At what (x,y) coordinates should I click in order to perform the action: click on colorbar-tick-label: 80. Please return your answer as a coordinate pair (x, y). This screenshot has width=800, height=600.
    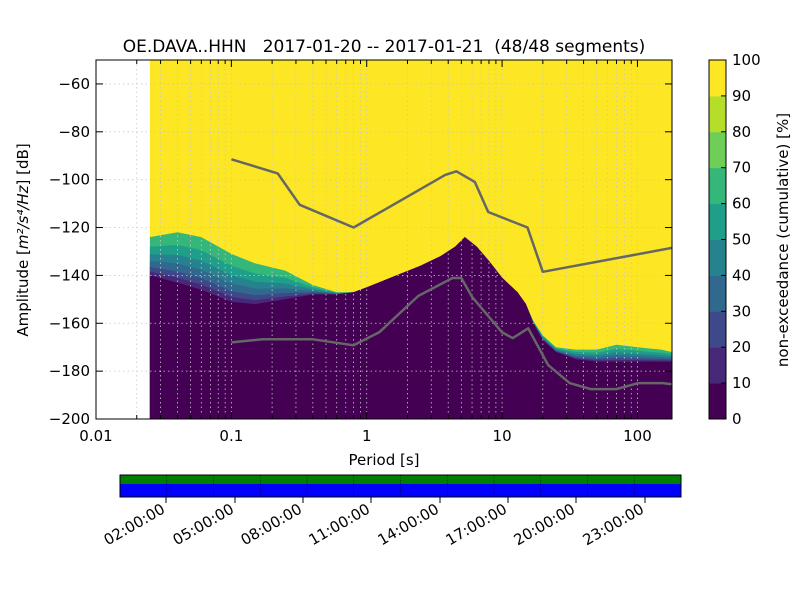
    Looking at the image, I should click on (741, 132).